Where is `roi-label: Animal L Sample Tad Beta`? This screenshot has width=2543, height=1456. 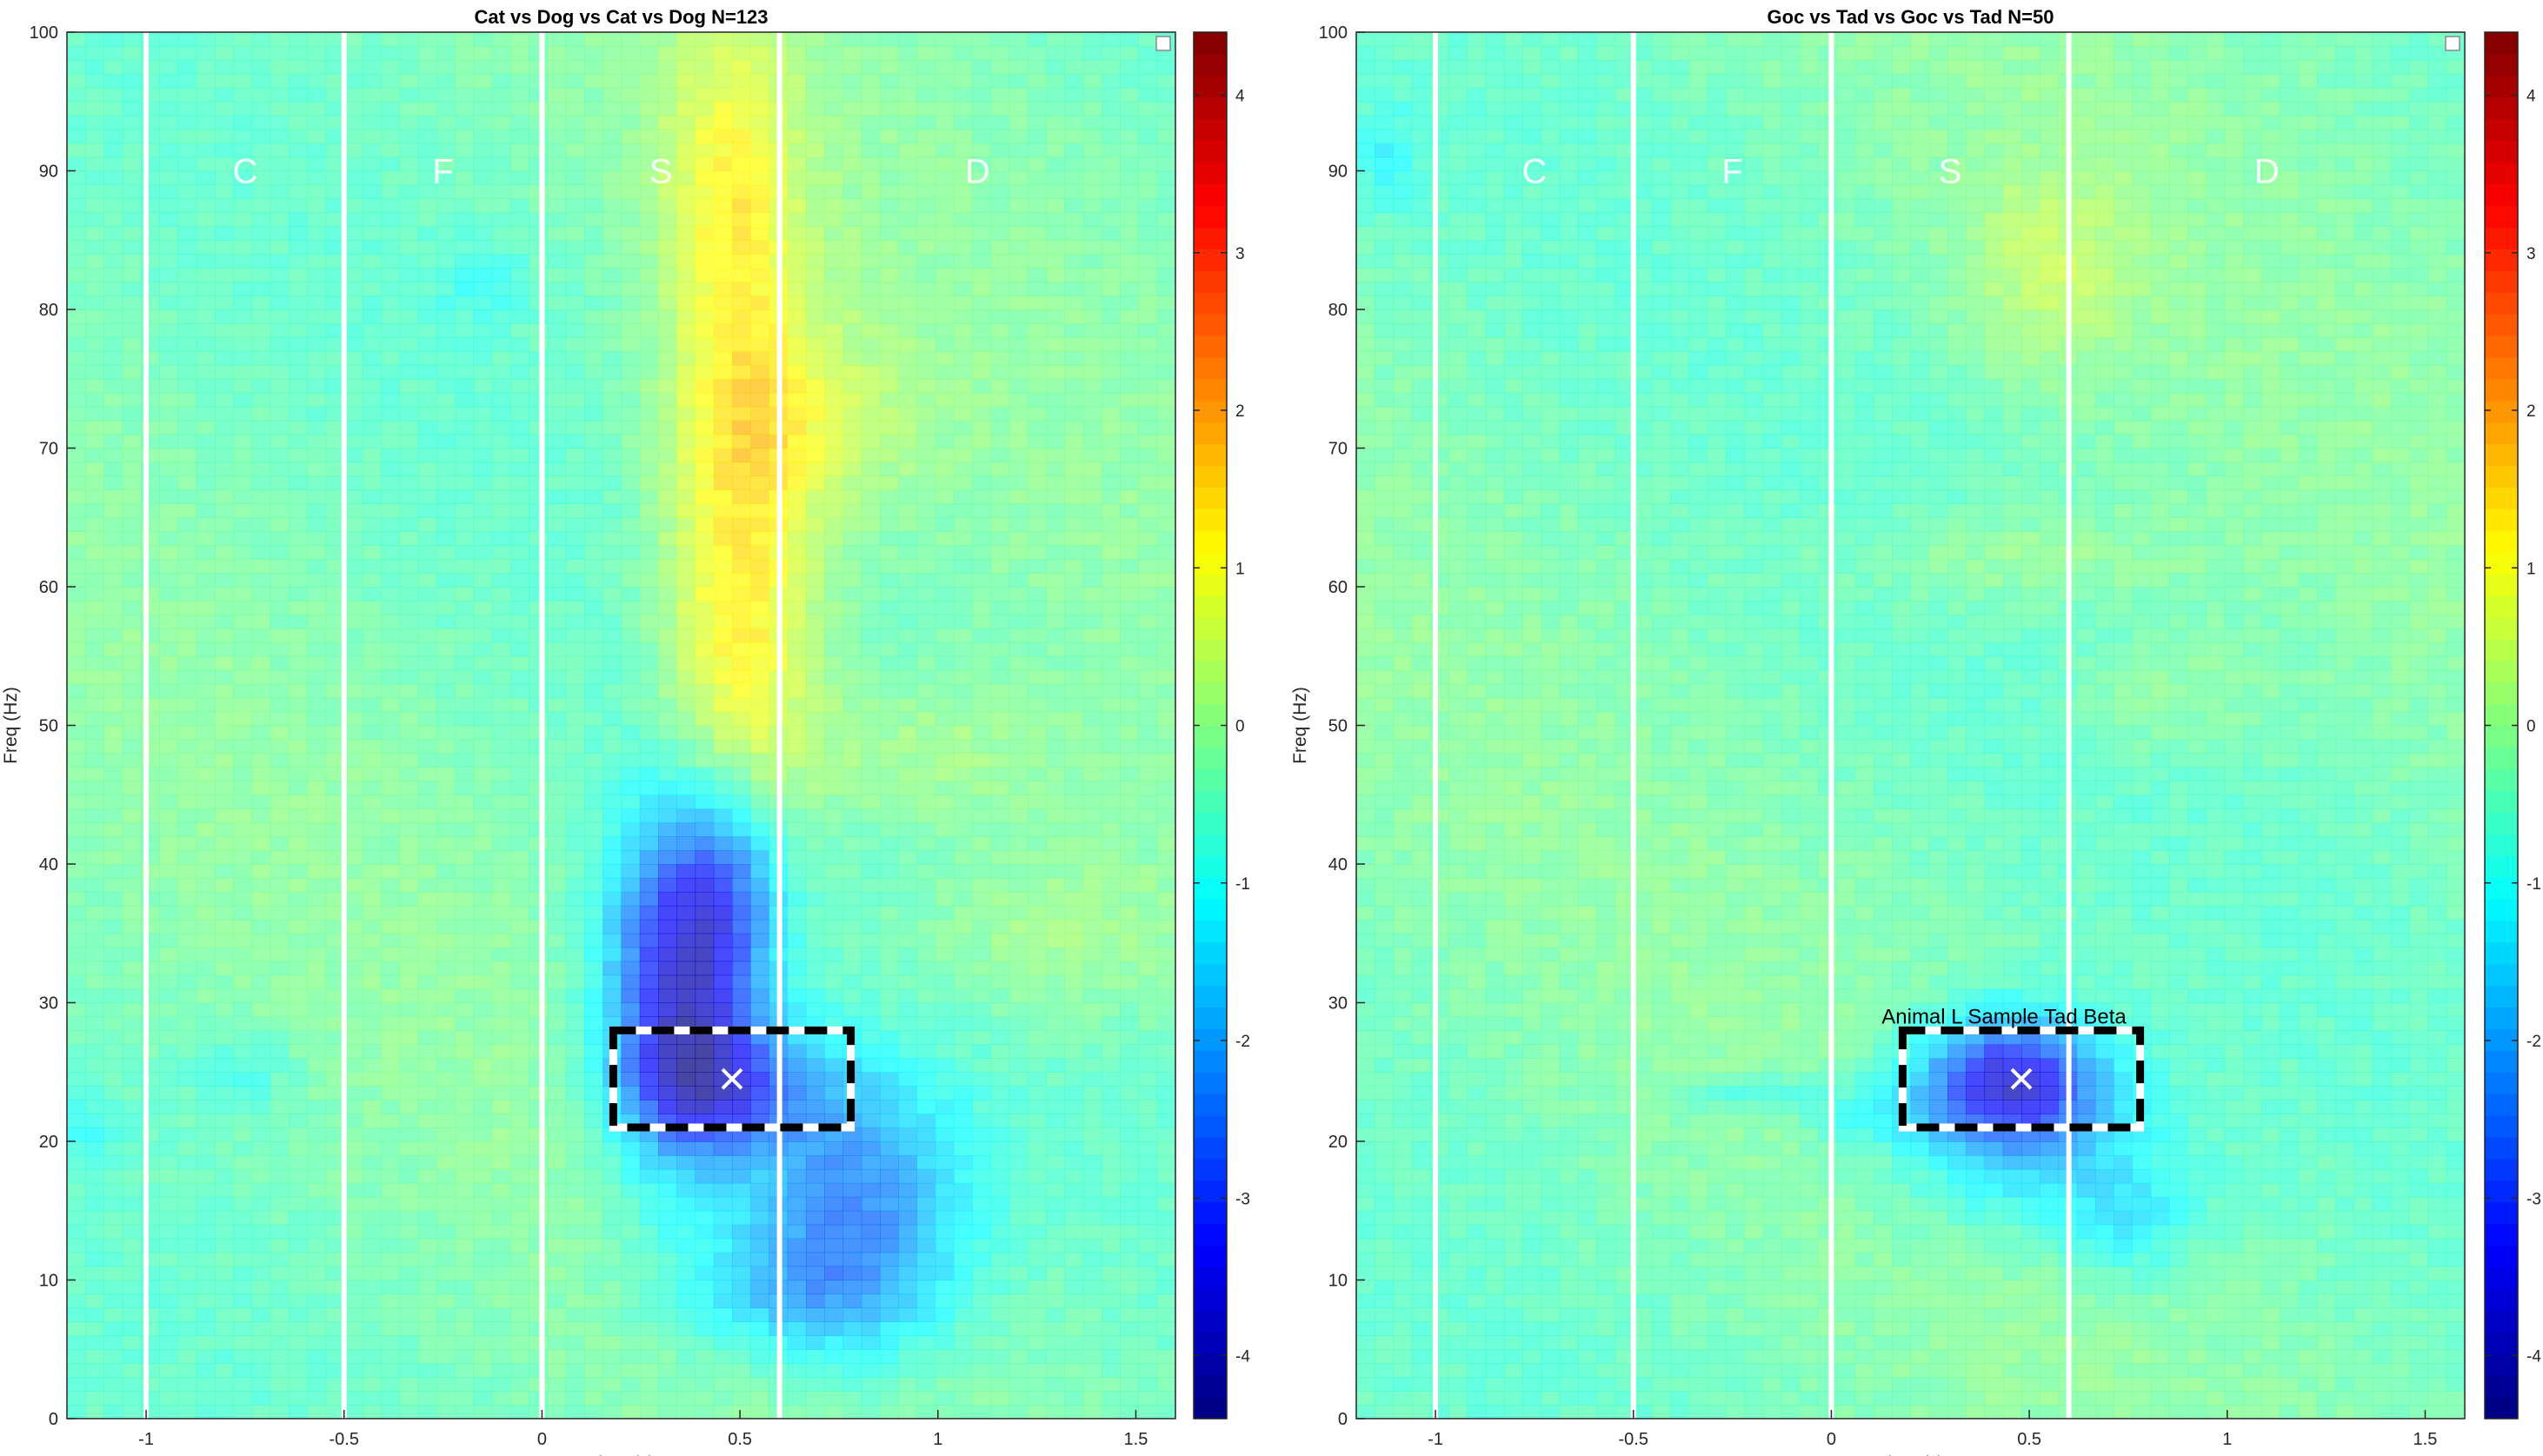 roi-label: Animal L Sample Tad Beta is located at coordinates (2004, 1016).